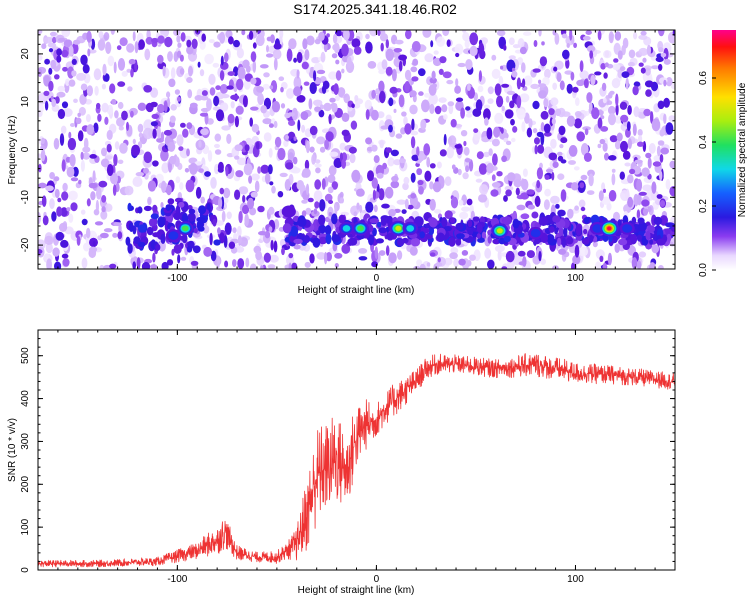 The width and height of the screenshot is (750, 600). I want to click on figure-title: S174.2025.341.18.46.R02, so click(375, 9).